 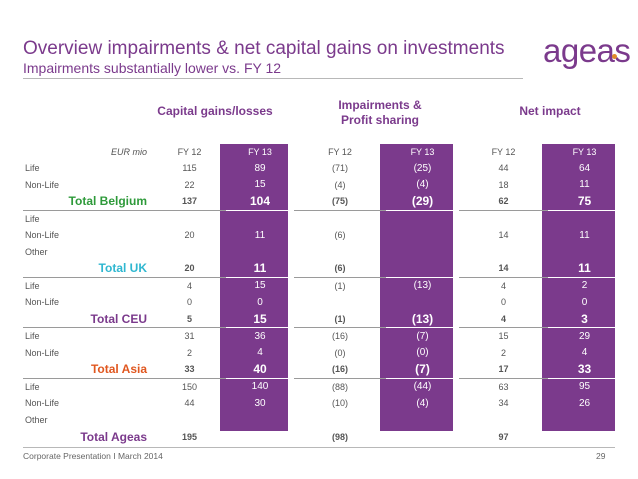 What do you see at coordinates (113, 436) in the screenshot?
I see `total-label: Total Ageas` at bounding box center [113, 436].